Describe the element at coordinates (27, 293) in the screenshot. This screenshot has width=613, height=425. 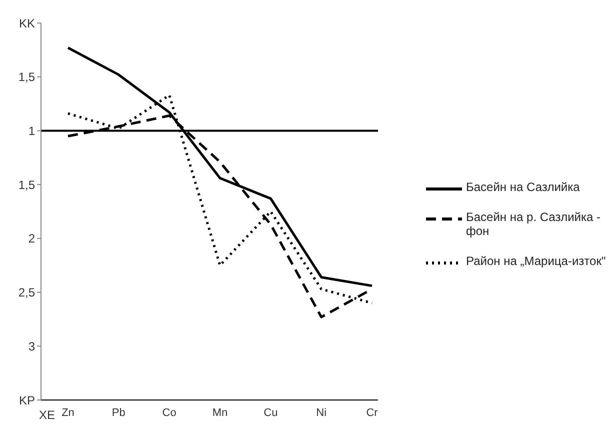
I see `y2-tick-label: 2,5` at that location.